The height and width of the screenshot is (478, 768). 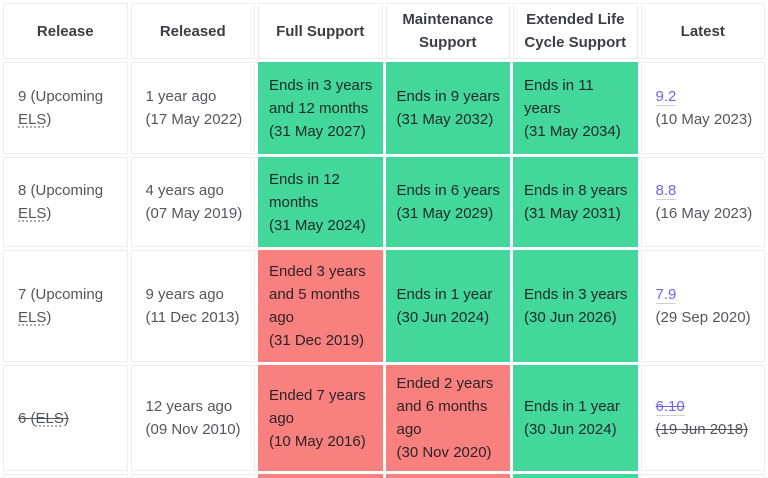 I want to click on release-cell: 8 (Upcoming ELS), so click(x=65, y=202).